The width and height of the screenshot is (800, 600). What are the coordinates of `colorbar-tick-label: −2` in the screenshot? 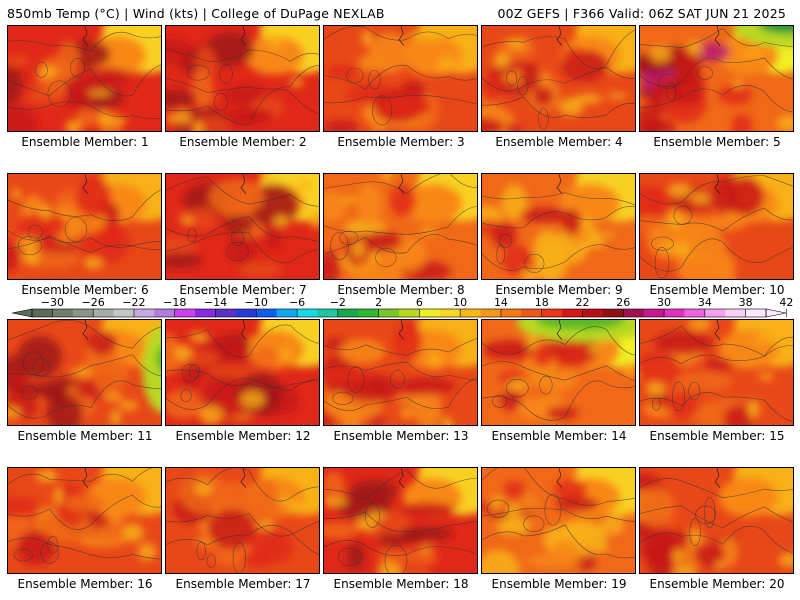 It's located at (338, 302).